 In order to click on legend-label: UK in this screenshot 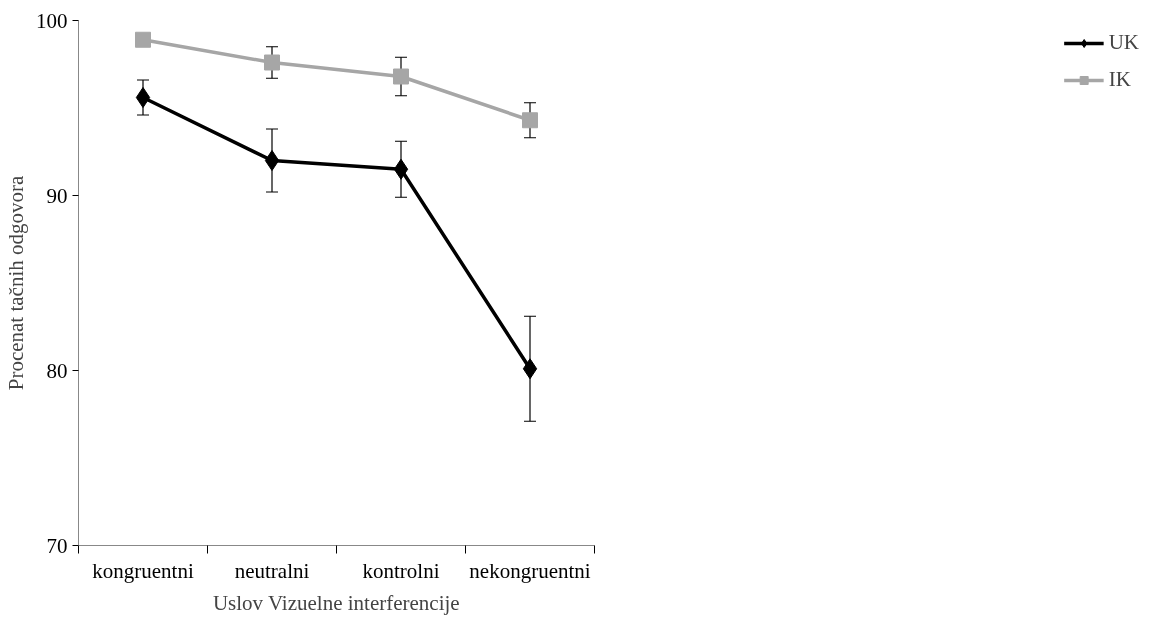, I will do `click(1123, 42)`.